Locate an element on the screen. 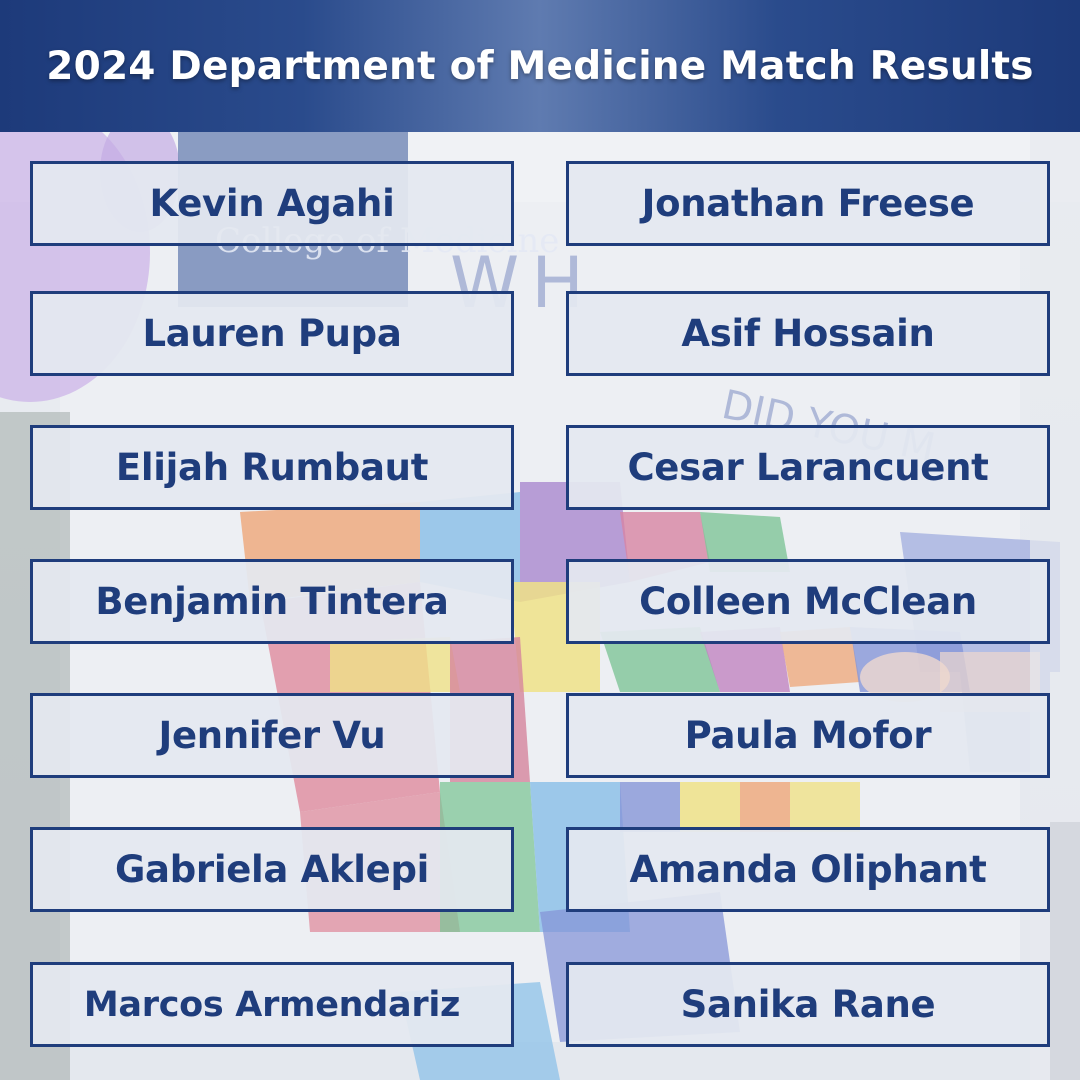 This screenshot has height=1080, width=1080. name-text: Colleen McClean is located at coordinates (808, 601).